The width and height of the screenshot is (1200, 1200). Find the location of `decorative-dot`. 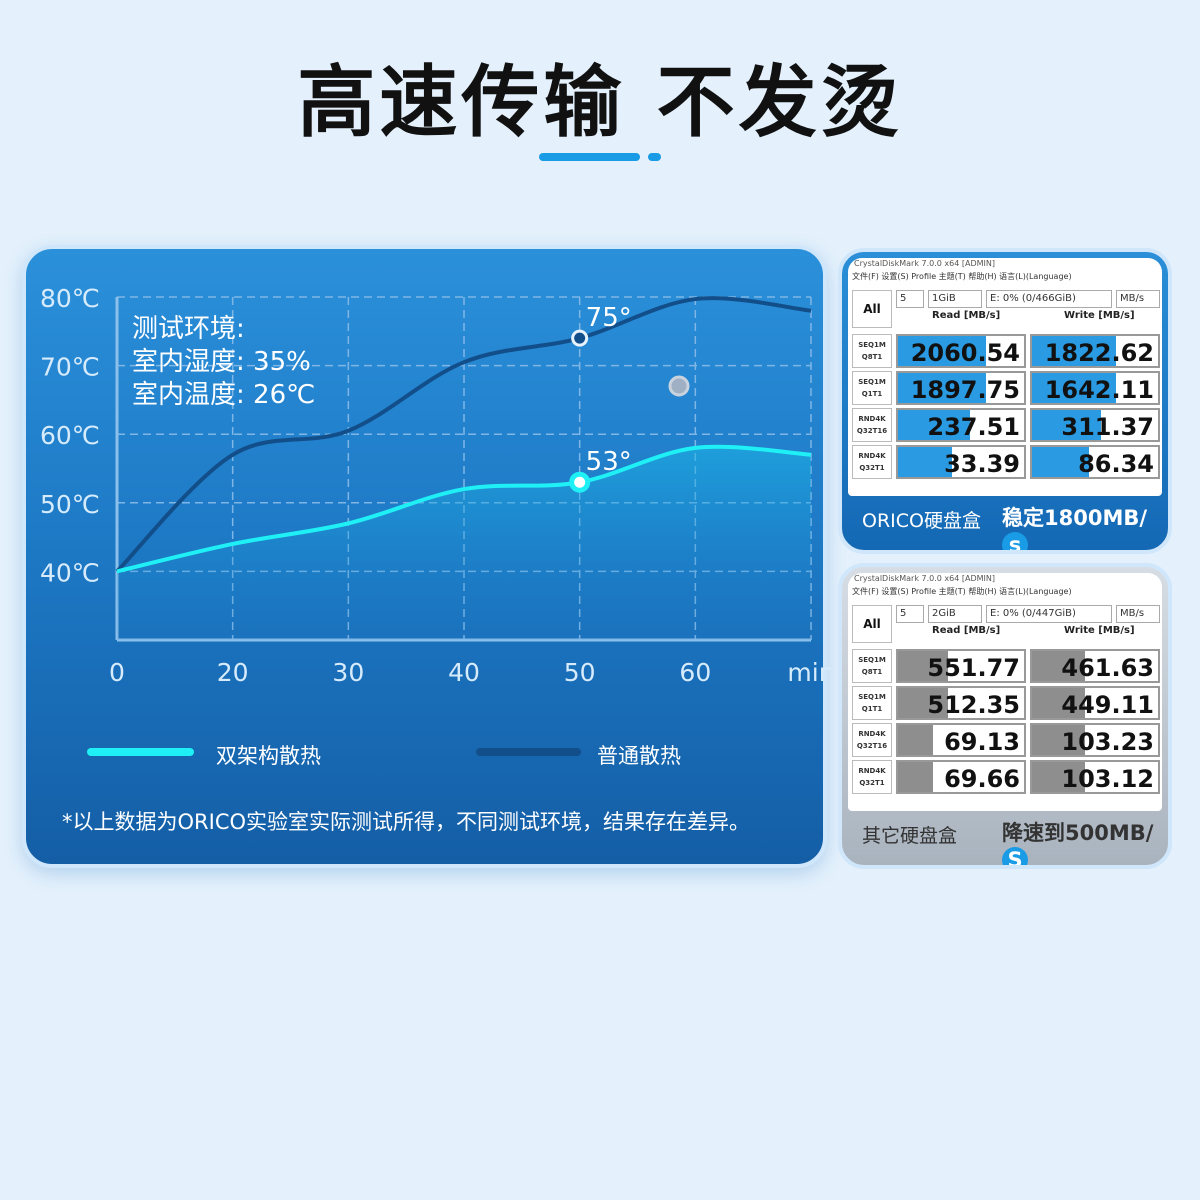

decorative-dot is located at coordinates (679, 386).